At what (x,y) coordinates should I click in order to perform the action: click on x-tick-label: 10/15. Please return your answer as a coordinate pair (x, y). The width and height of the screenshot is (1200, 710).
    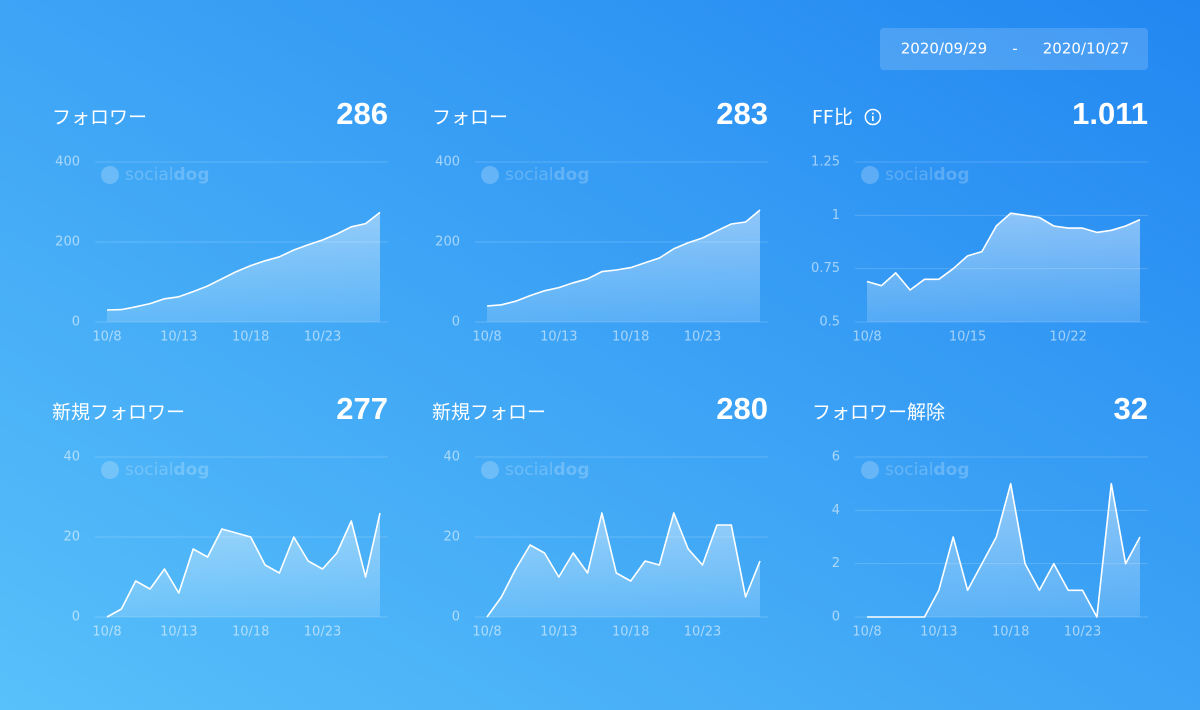
    Looking at the image, I should click on (967, 337).